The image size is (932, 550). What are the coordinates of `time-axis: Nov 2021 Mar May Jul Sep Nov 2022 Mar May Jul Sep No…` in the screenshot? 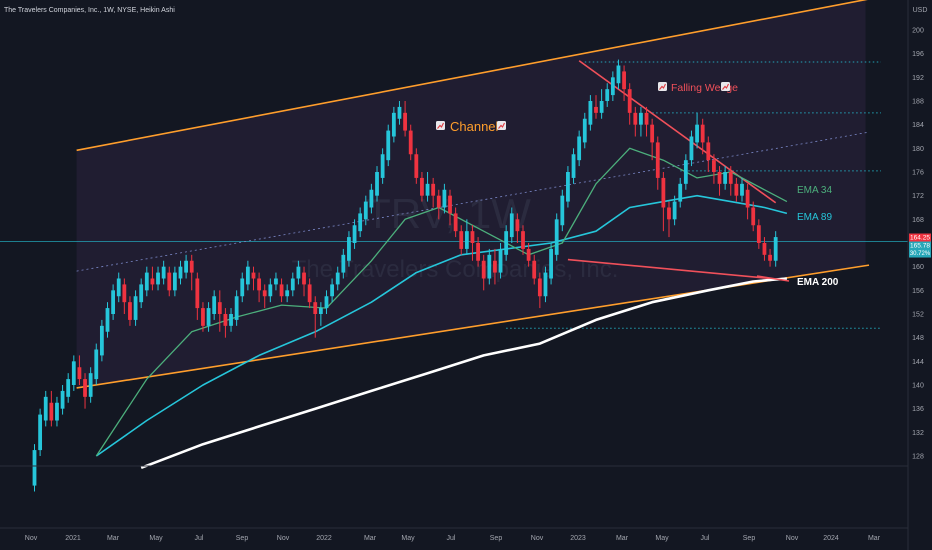 It's located at (454, 503).